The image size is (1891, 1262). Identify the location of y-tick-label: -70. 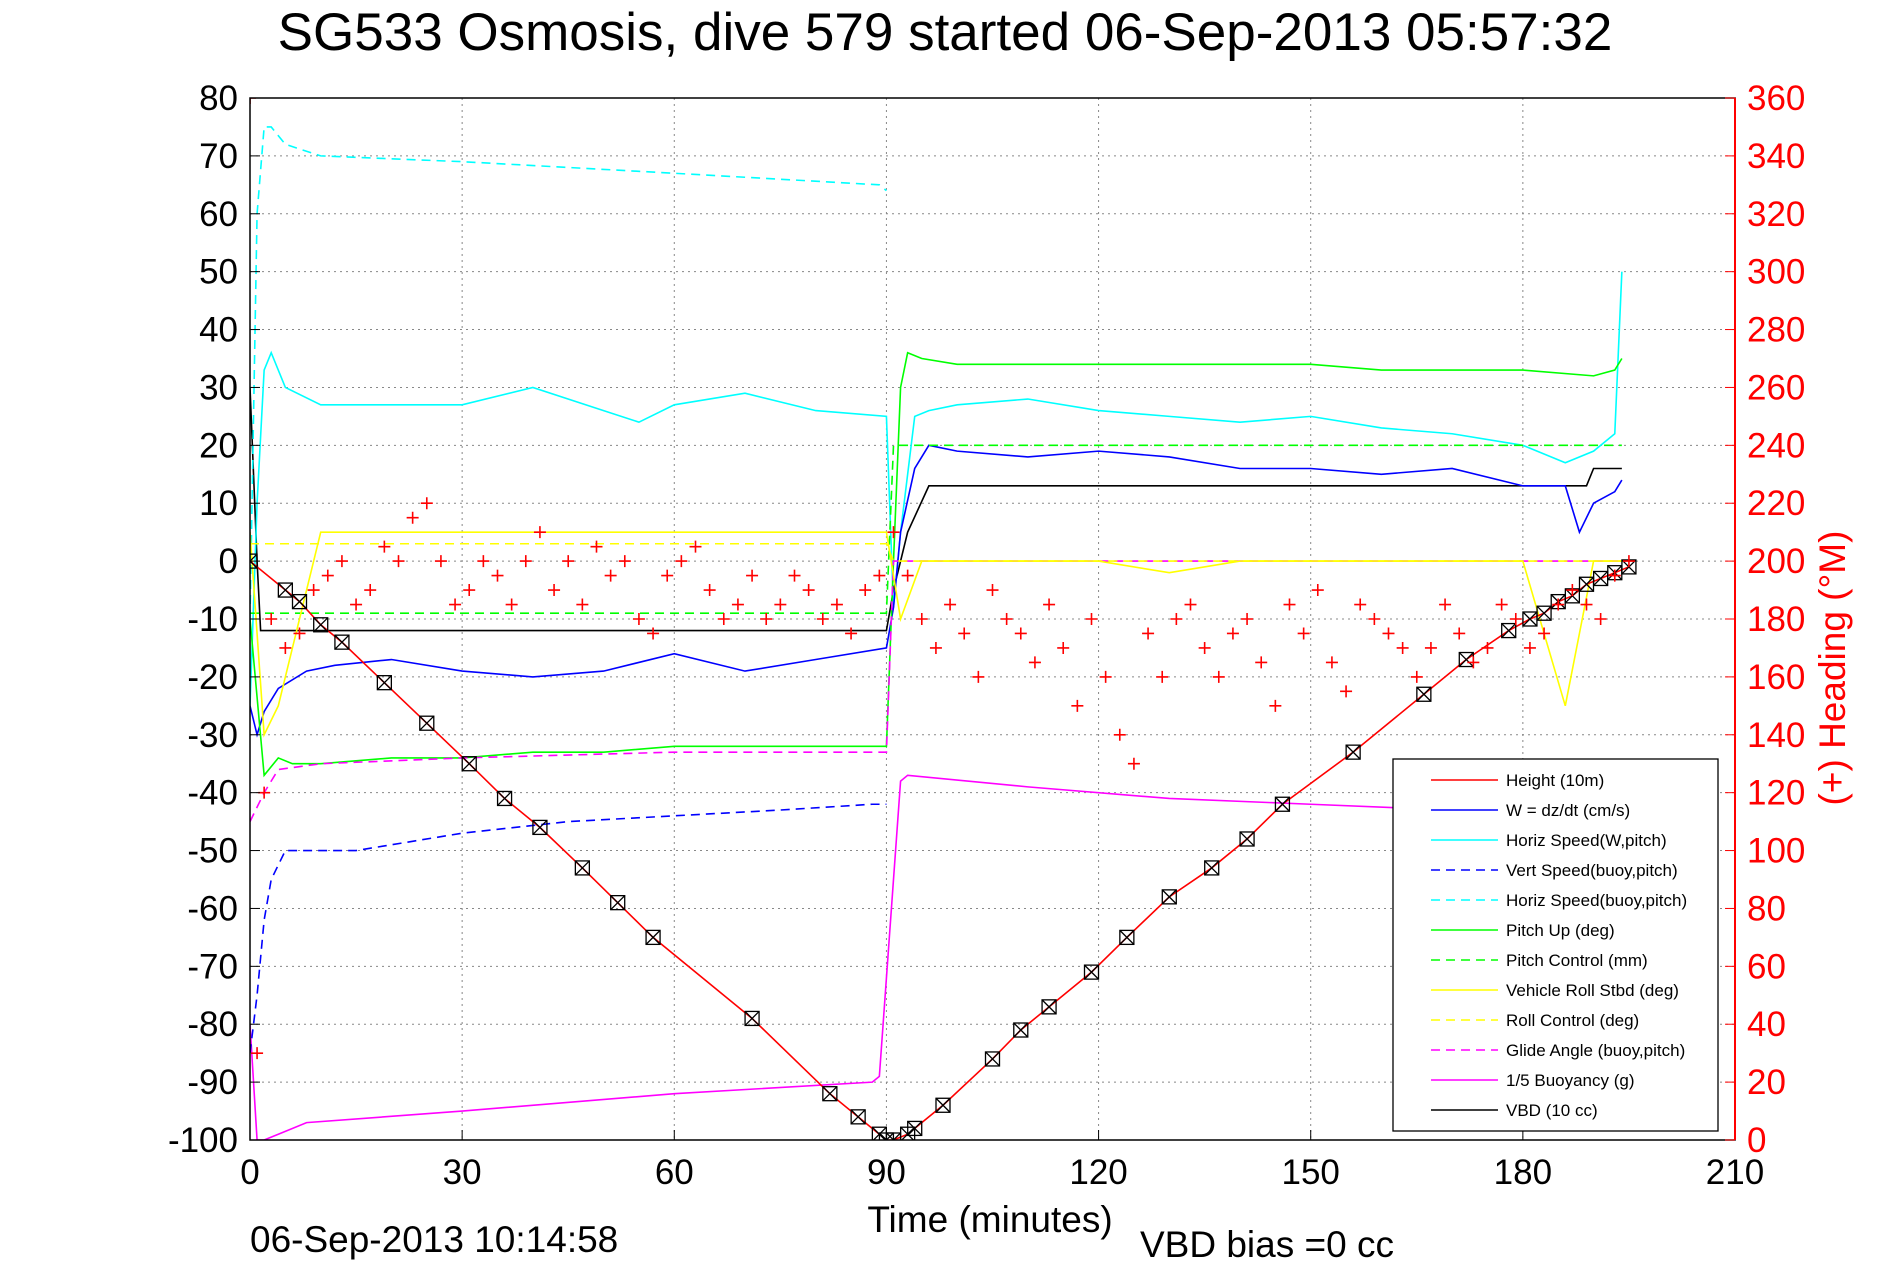
(212, 966).